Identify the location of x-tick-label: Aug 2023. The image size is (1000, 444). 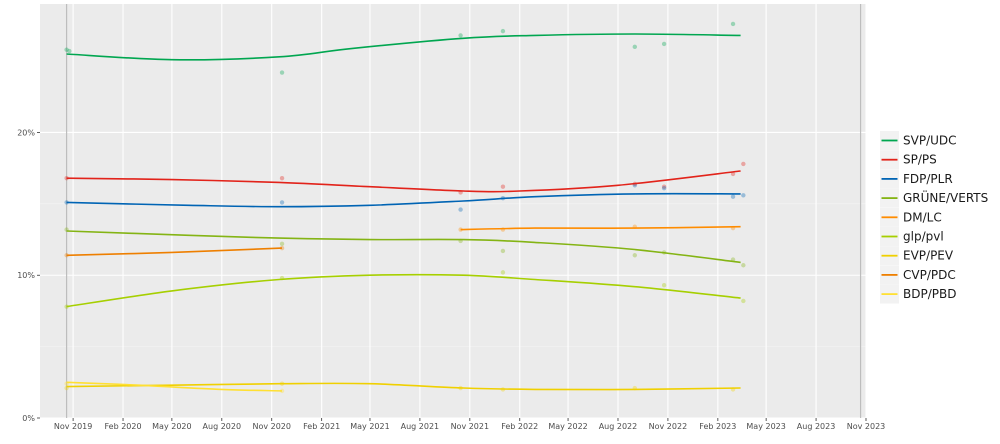
(816, 426).